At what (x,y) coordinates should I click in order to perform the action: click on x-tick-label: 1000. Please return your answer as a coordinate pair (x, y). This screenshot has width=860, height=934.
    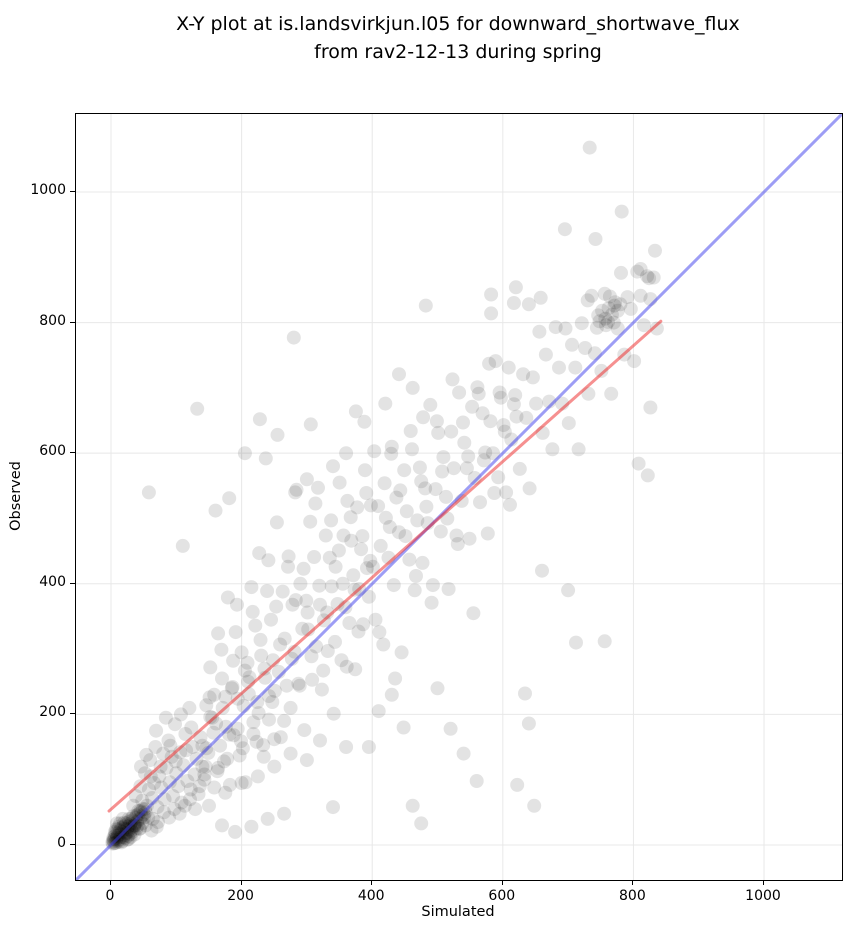
    Looking at the image, I should click on (763, 896).